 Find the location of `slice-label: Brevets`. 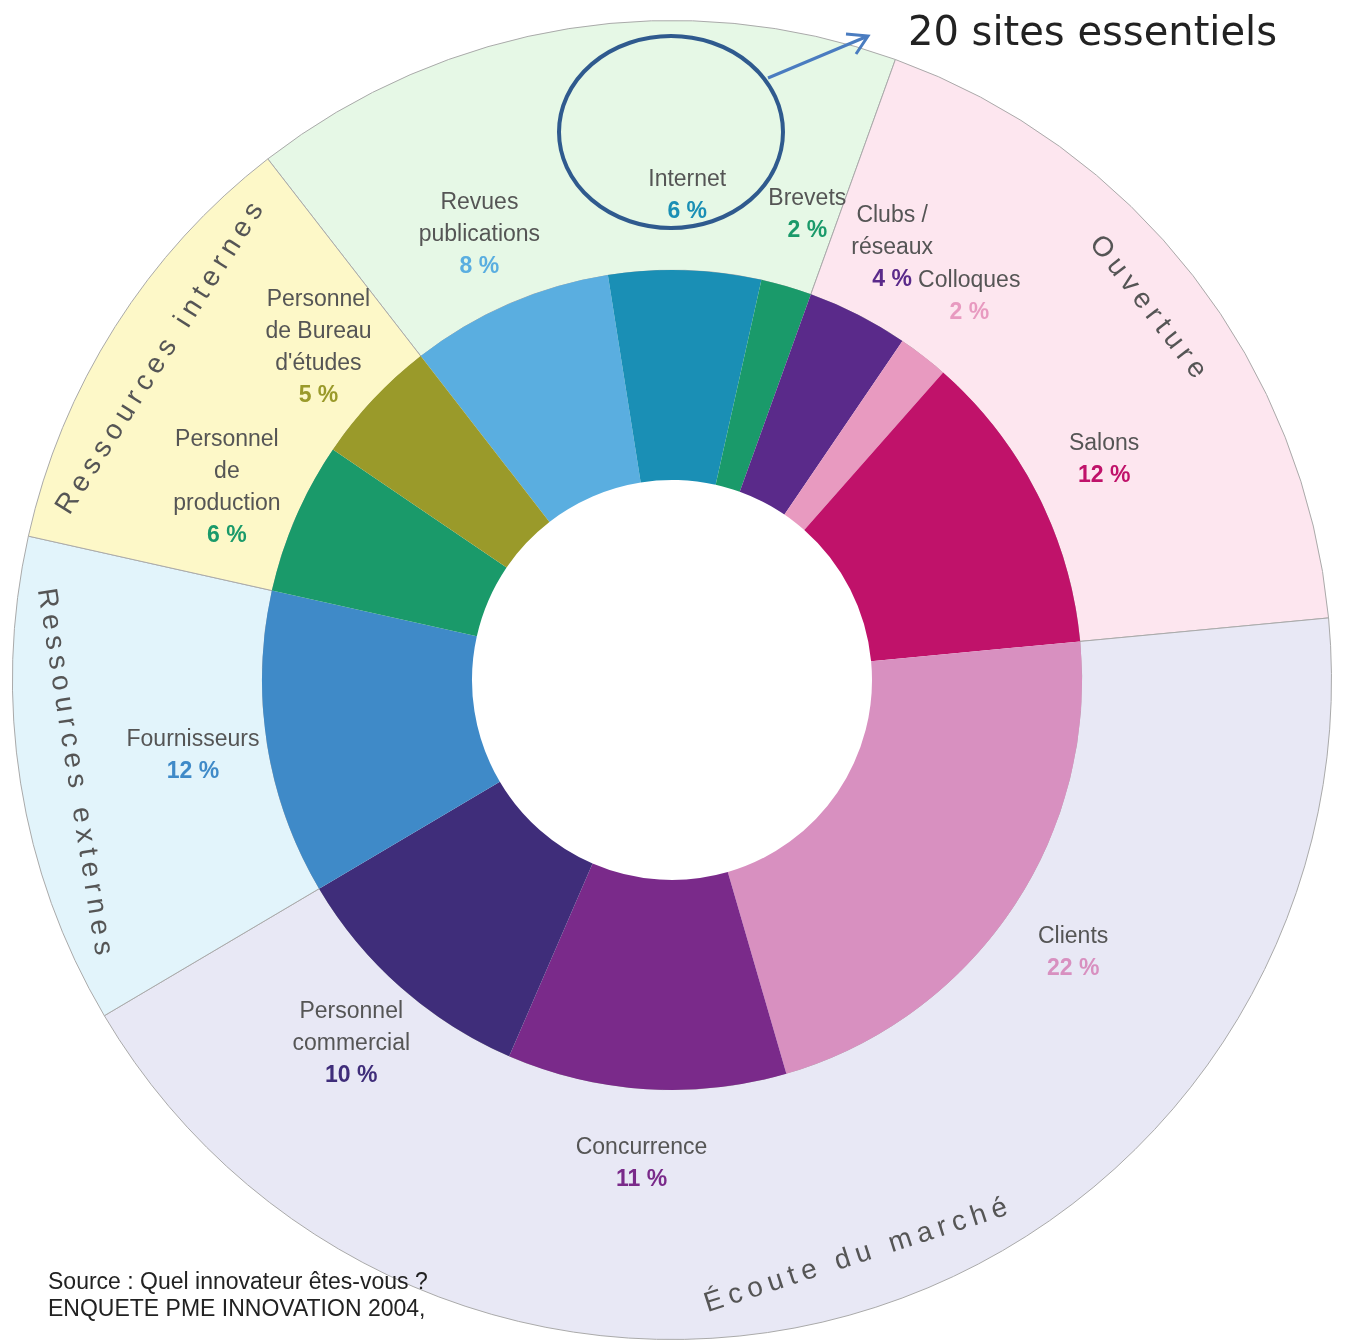

slice-label: Brevets is located at coordinates (807, 196).